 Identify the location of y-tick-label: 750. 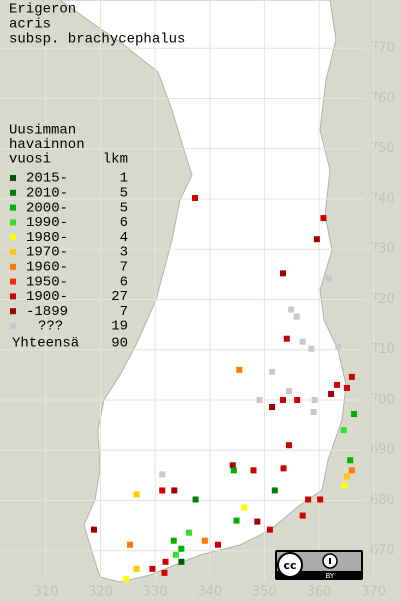
(382, 148).